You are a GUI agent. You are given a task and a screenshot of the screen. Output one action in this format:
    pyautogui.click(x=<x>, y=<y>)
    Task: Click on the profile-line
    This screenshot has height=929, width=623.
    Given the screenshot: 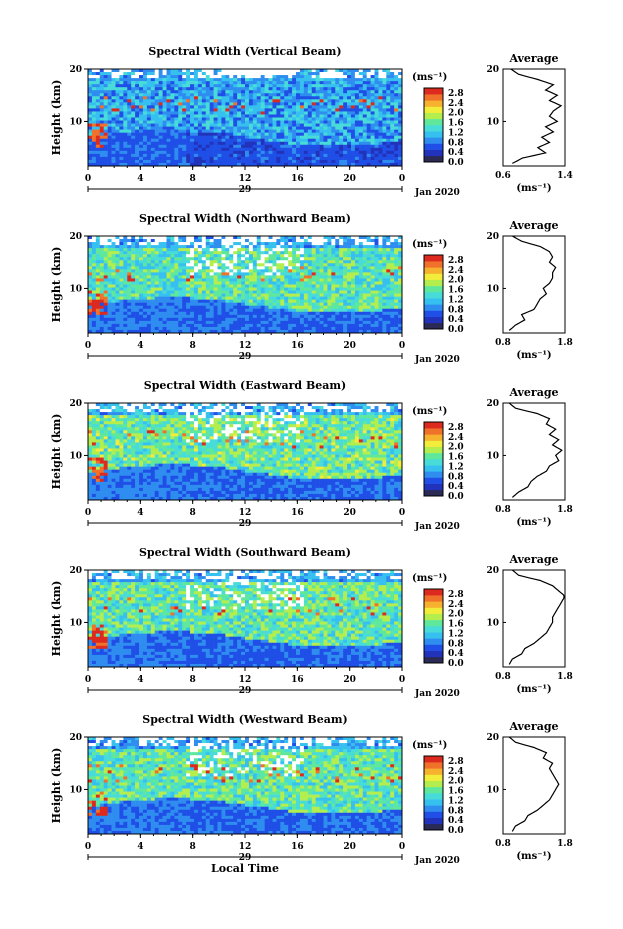 What is the action you would take?
    pyautogui.click(x=536, y=116)
    